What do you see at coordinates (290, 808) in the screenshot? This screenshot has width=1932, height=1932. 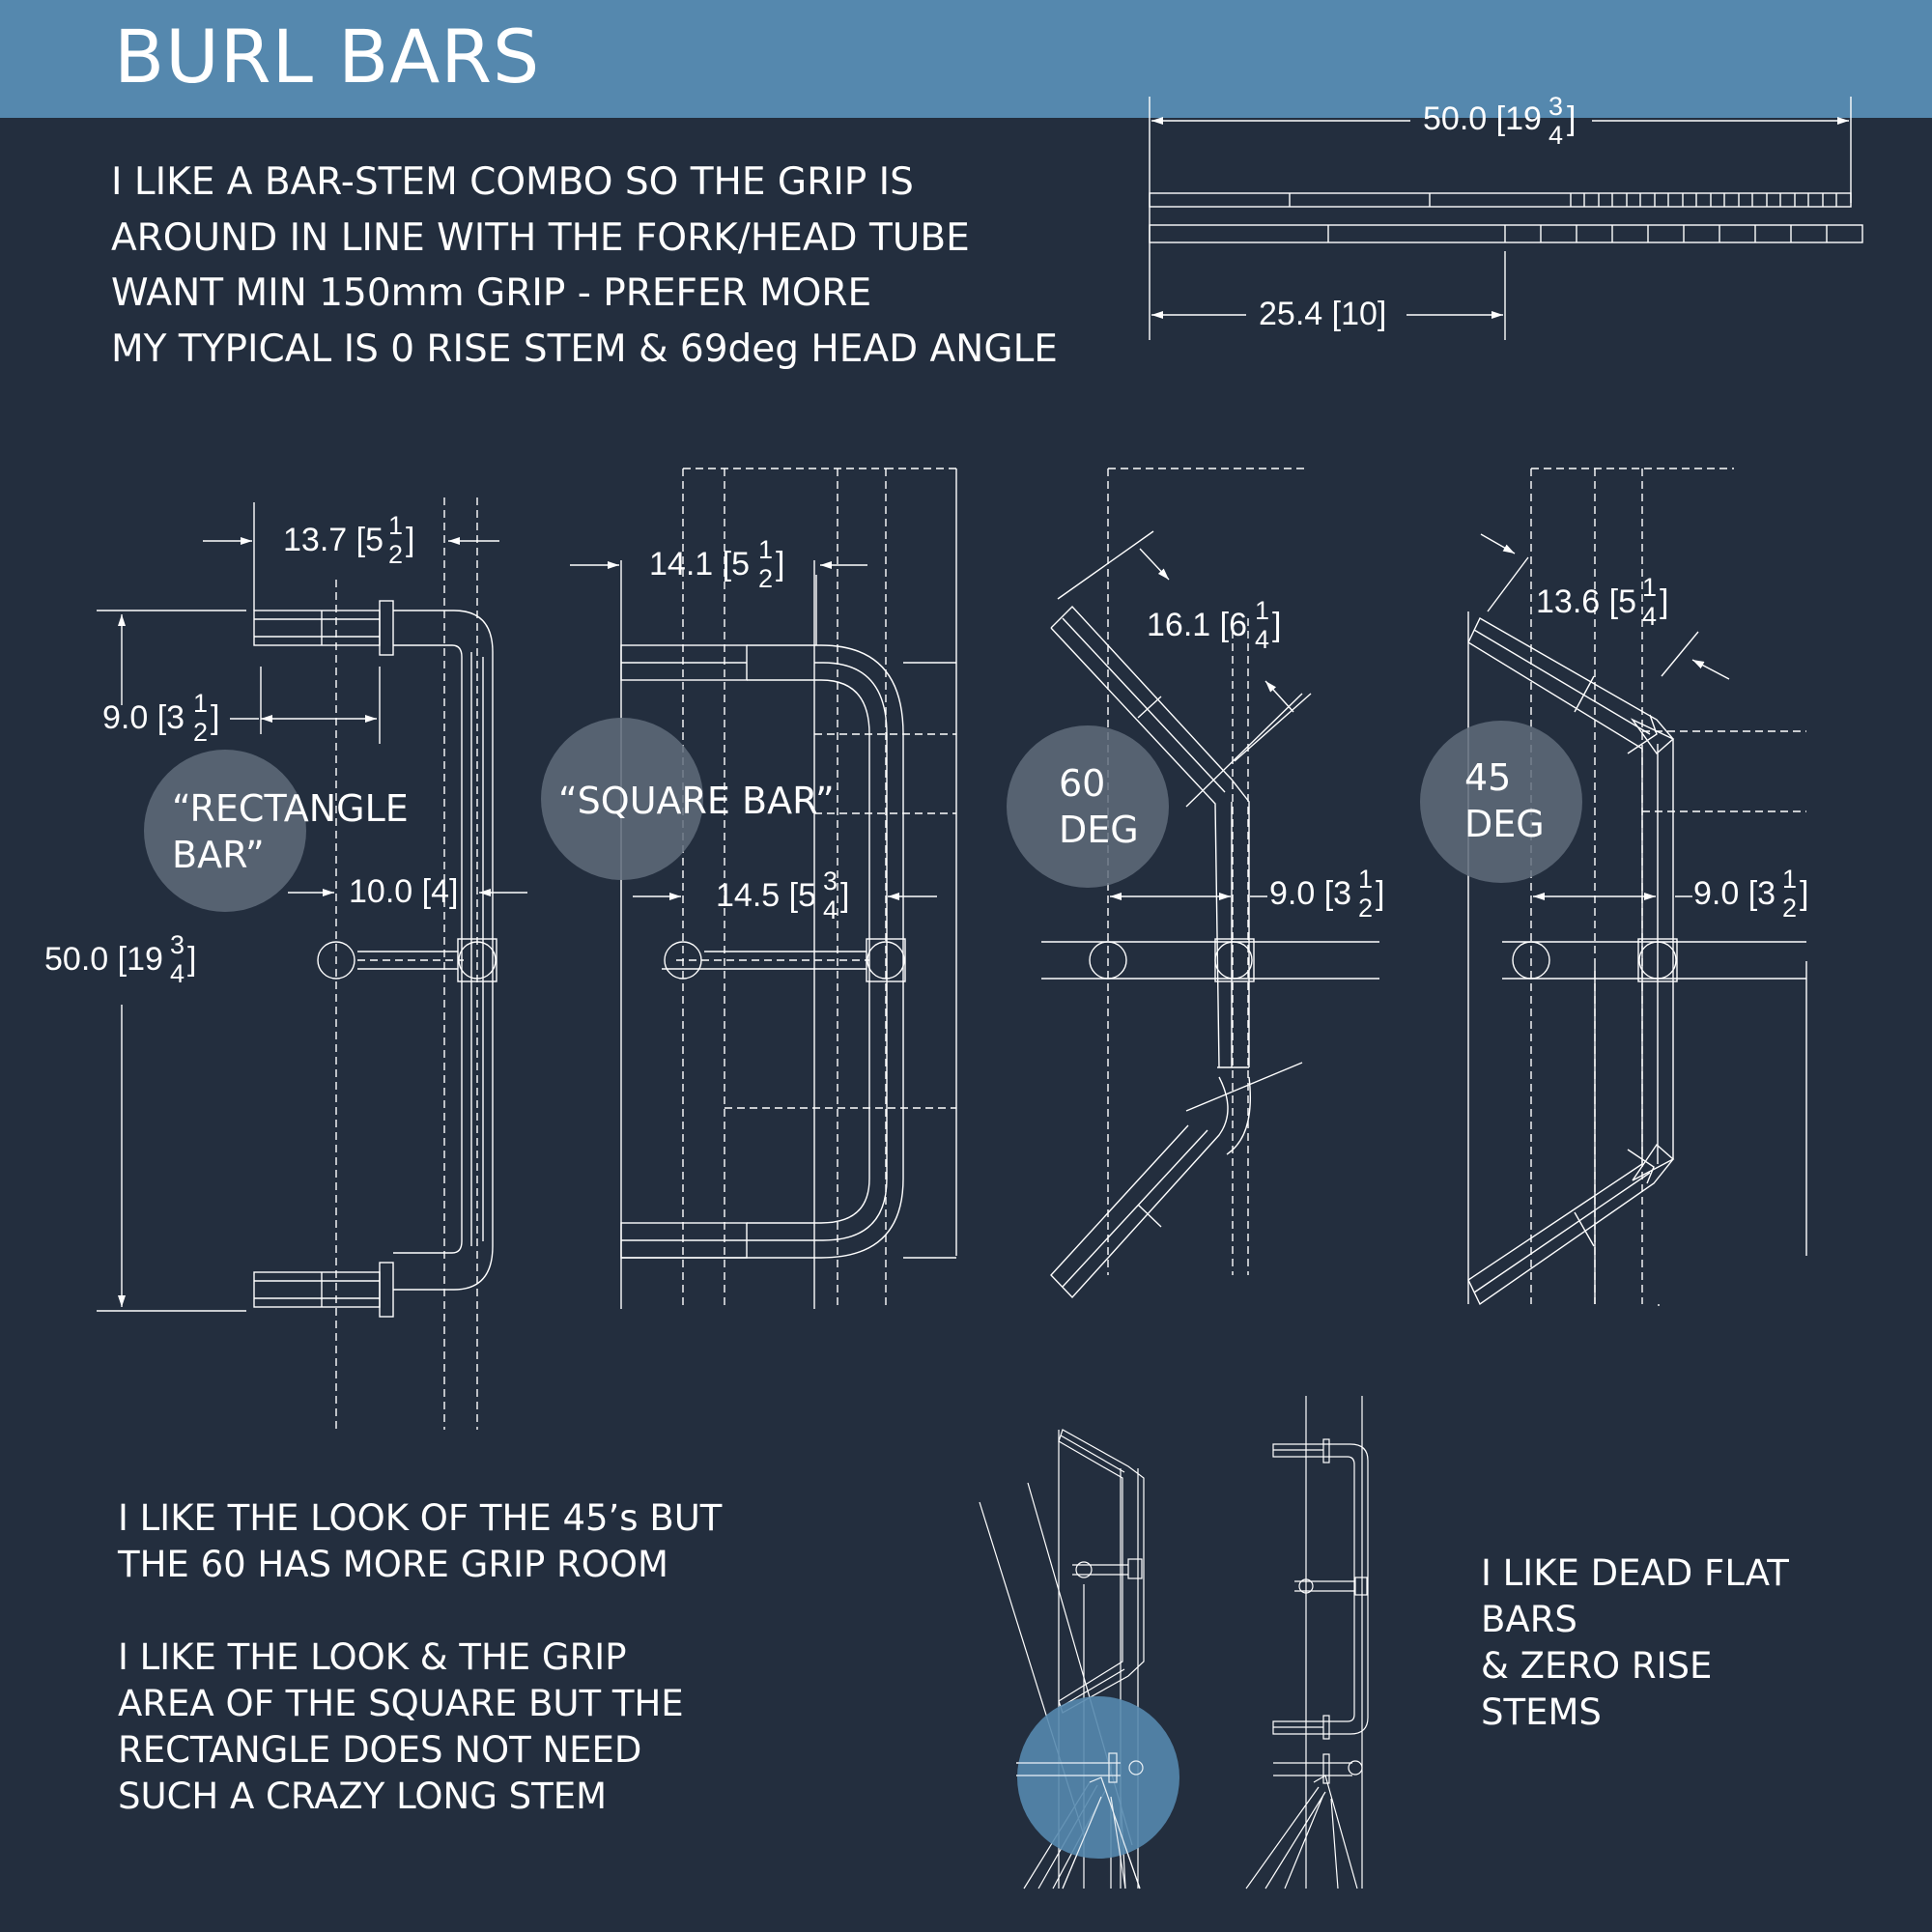 I see `rectangle-bar-label: “RECTANGLE` at bounding box center [290, 808].